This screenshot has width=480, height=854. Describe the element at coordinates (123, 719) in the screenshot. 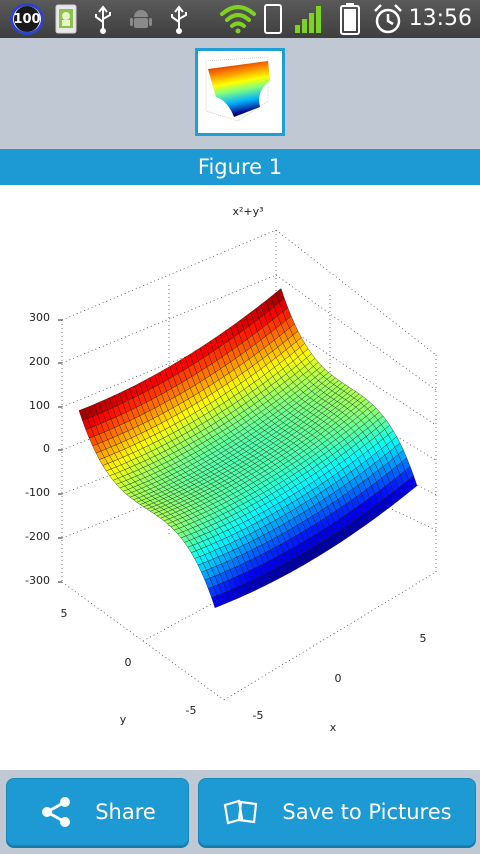

I see `y-axis-label: y` at that location.